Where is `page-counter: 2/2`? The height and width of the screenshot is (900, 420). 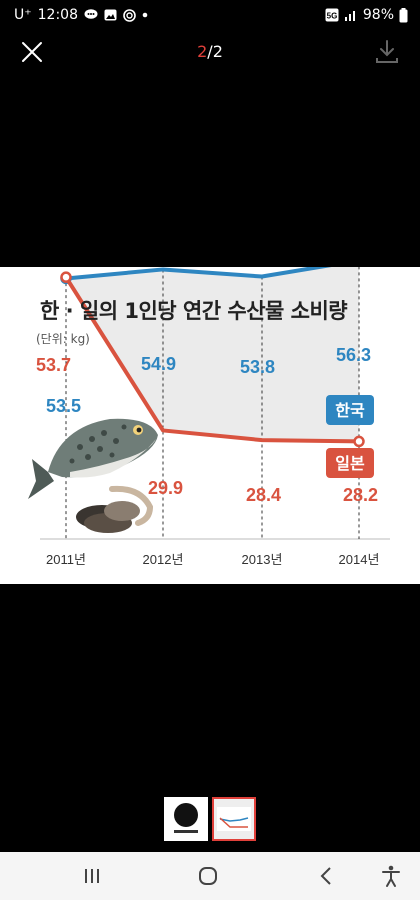 page-counter: 2/2 is located at coordinates (210, 51).